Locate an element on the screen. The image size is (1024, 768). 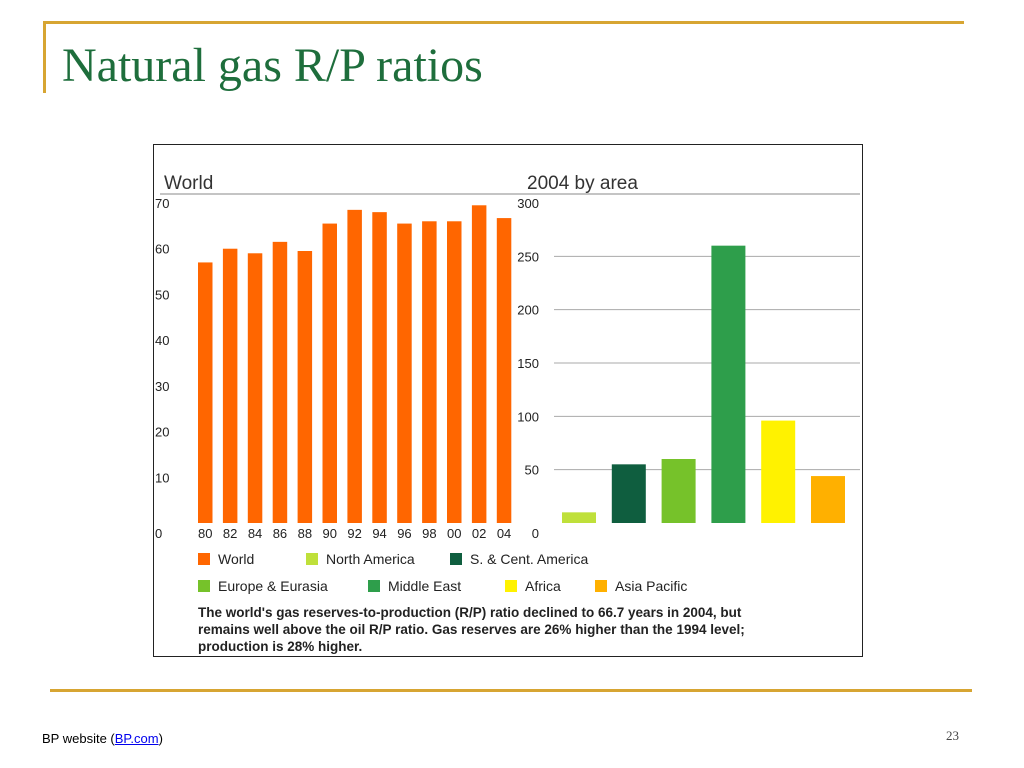
world-y-tick-label: 0 is located at coordinates (158, 533).